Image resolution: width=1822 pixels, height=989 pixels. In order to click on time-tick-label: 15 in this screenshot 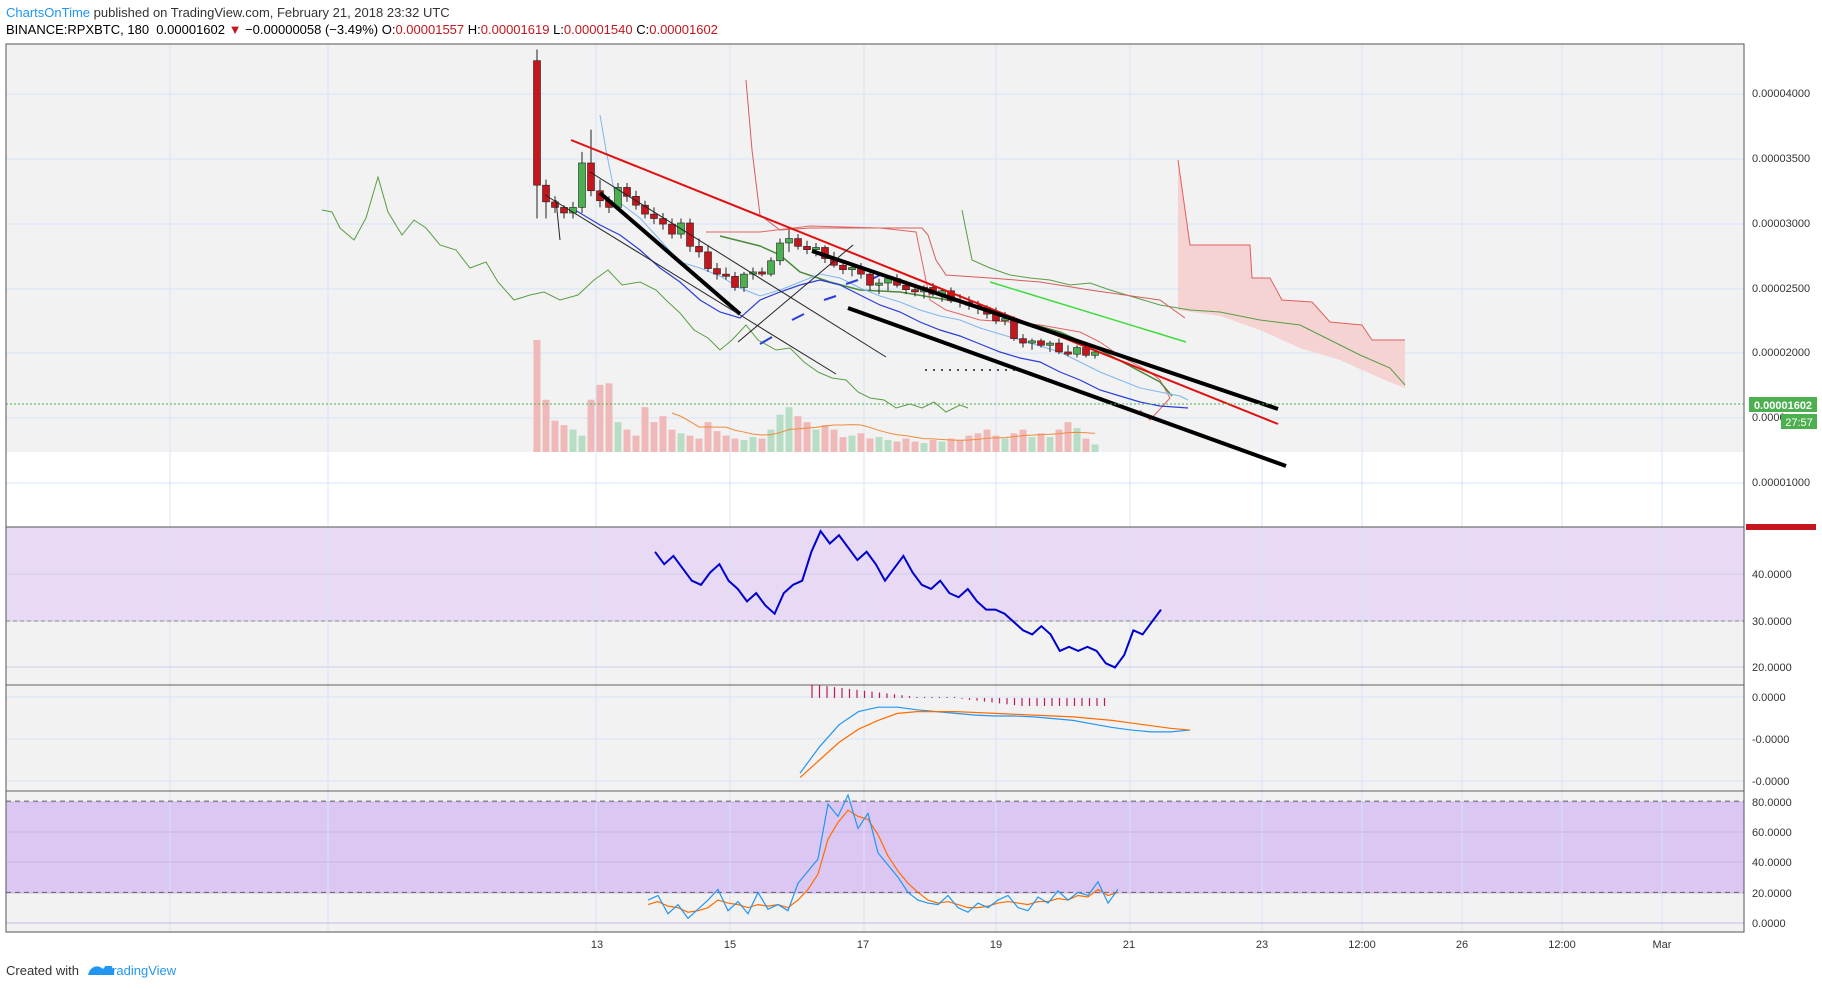, I will do `click(730, 945)`.